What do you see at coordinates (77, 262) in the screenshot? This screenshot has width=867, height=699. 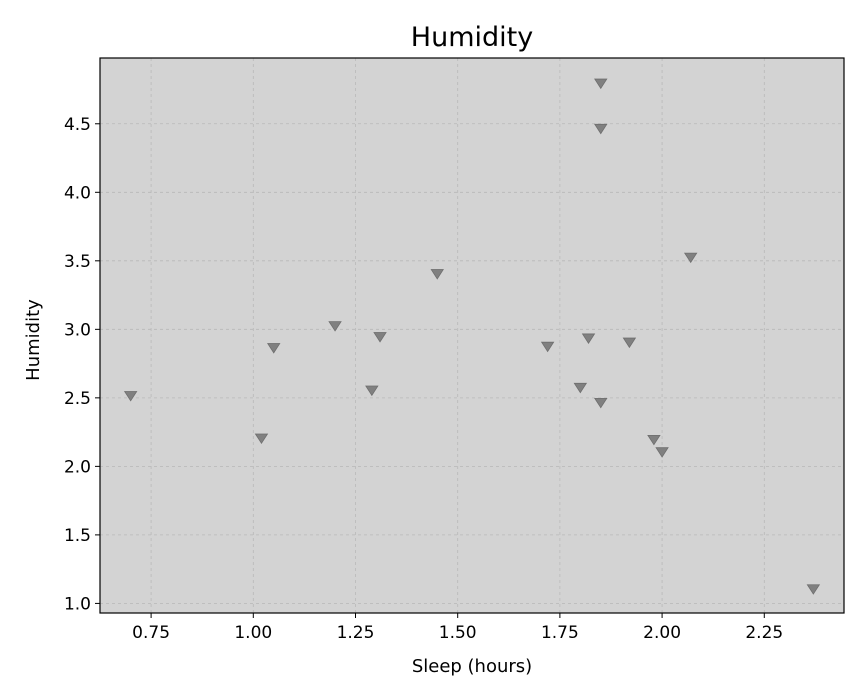 I see `y-tick-label: 3.5` at bounding box center [77, 262].